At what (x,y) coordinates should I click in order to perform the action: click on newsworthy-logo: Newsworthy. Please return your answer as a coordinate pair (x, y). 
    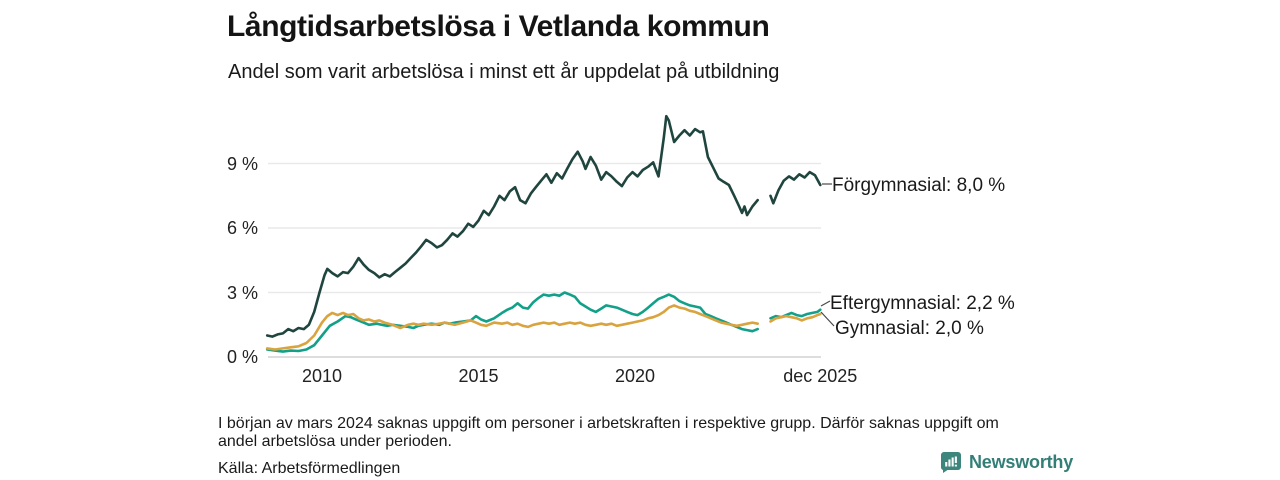
    Looking at the image, I should click on (1006, 462).